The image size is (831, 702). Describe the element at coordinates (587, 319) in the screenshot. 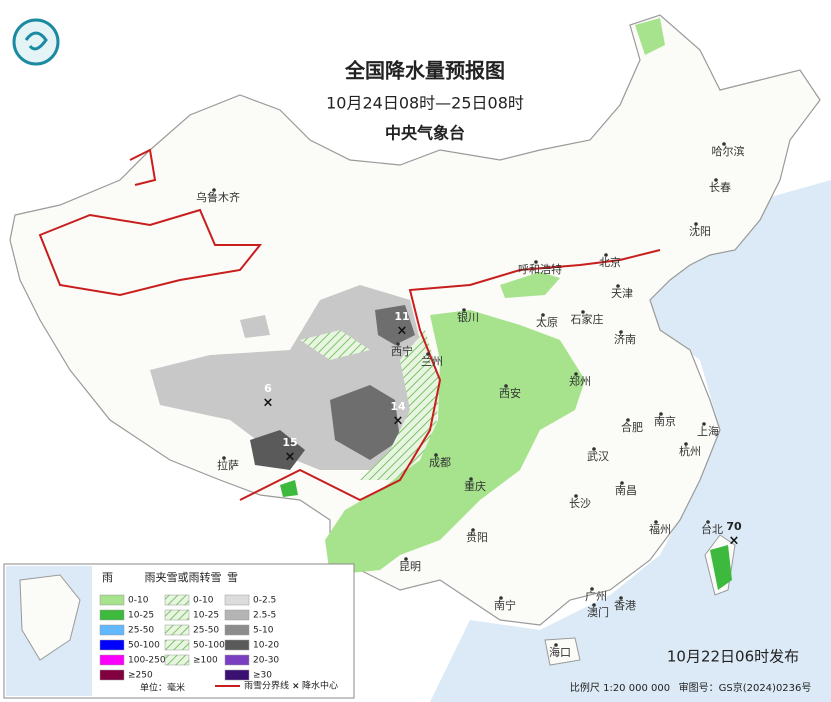

I see `city-label: 石家庄` at that location.